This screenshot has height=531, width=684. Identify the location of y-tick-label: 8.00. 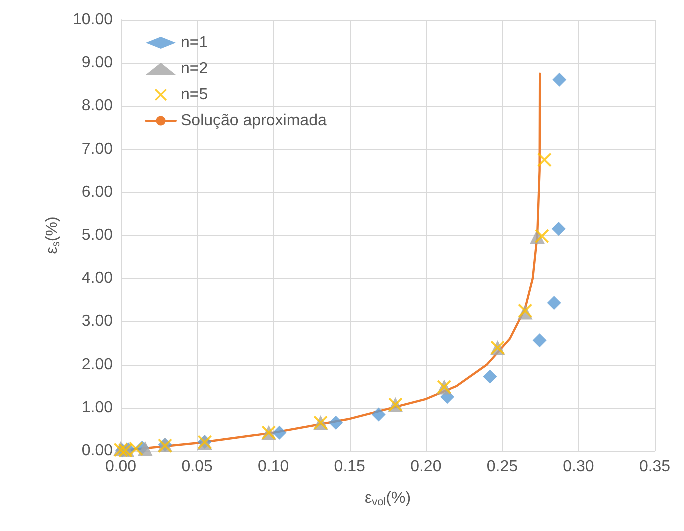
(98, 106).